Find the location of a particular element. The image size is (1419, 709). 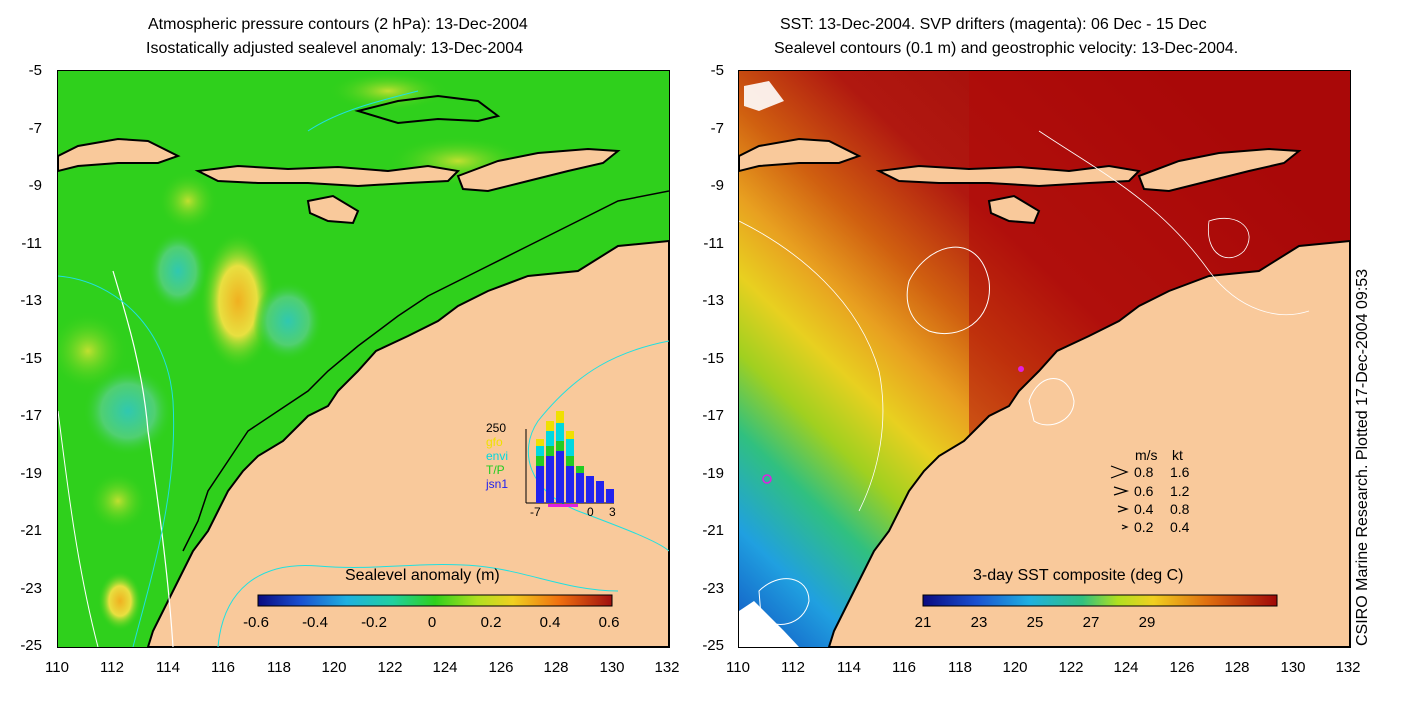

right-xtick: 116 is located at coordinates (904, 667).